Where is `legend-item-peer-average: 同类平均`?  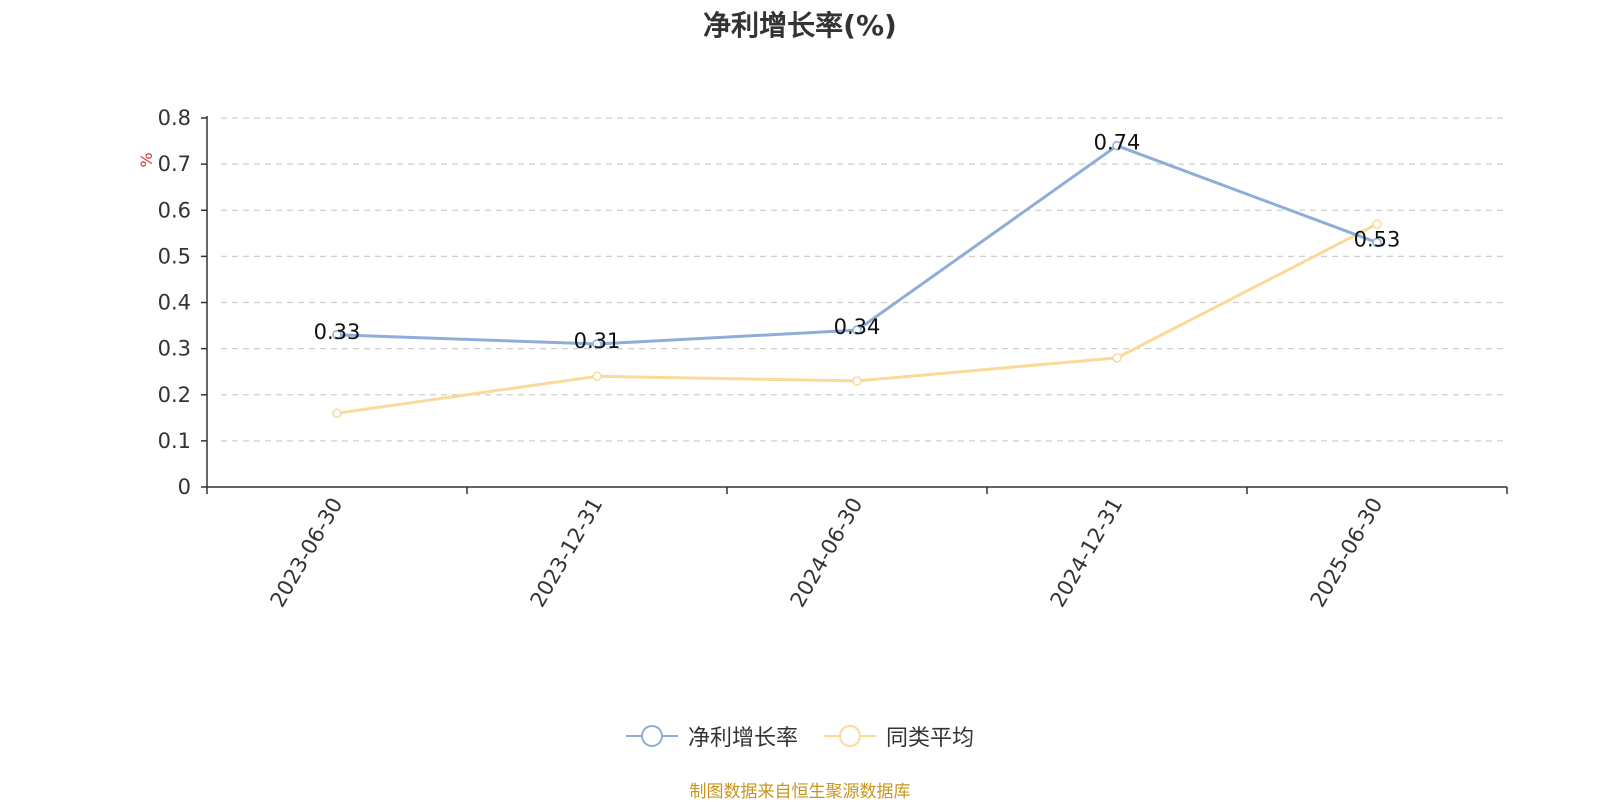
legend-item-peer-average: 同类平均 is located at coordinates (899, 736).